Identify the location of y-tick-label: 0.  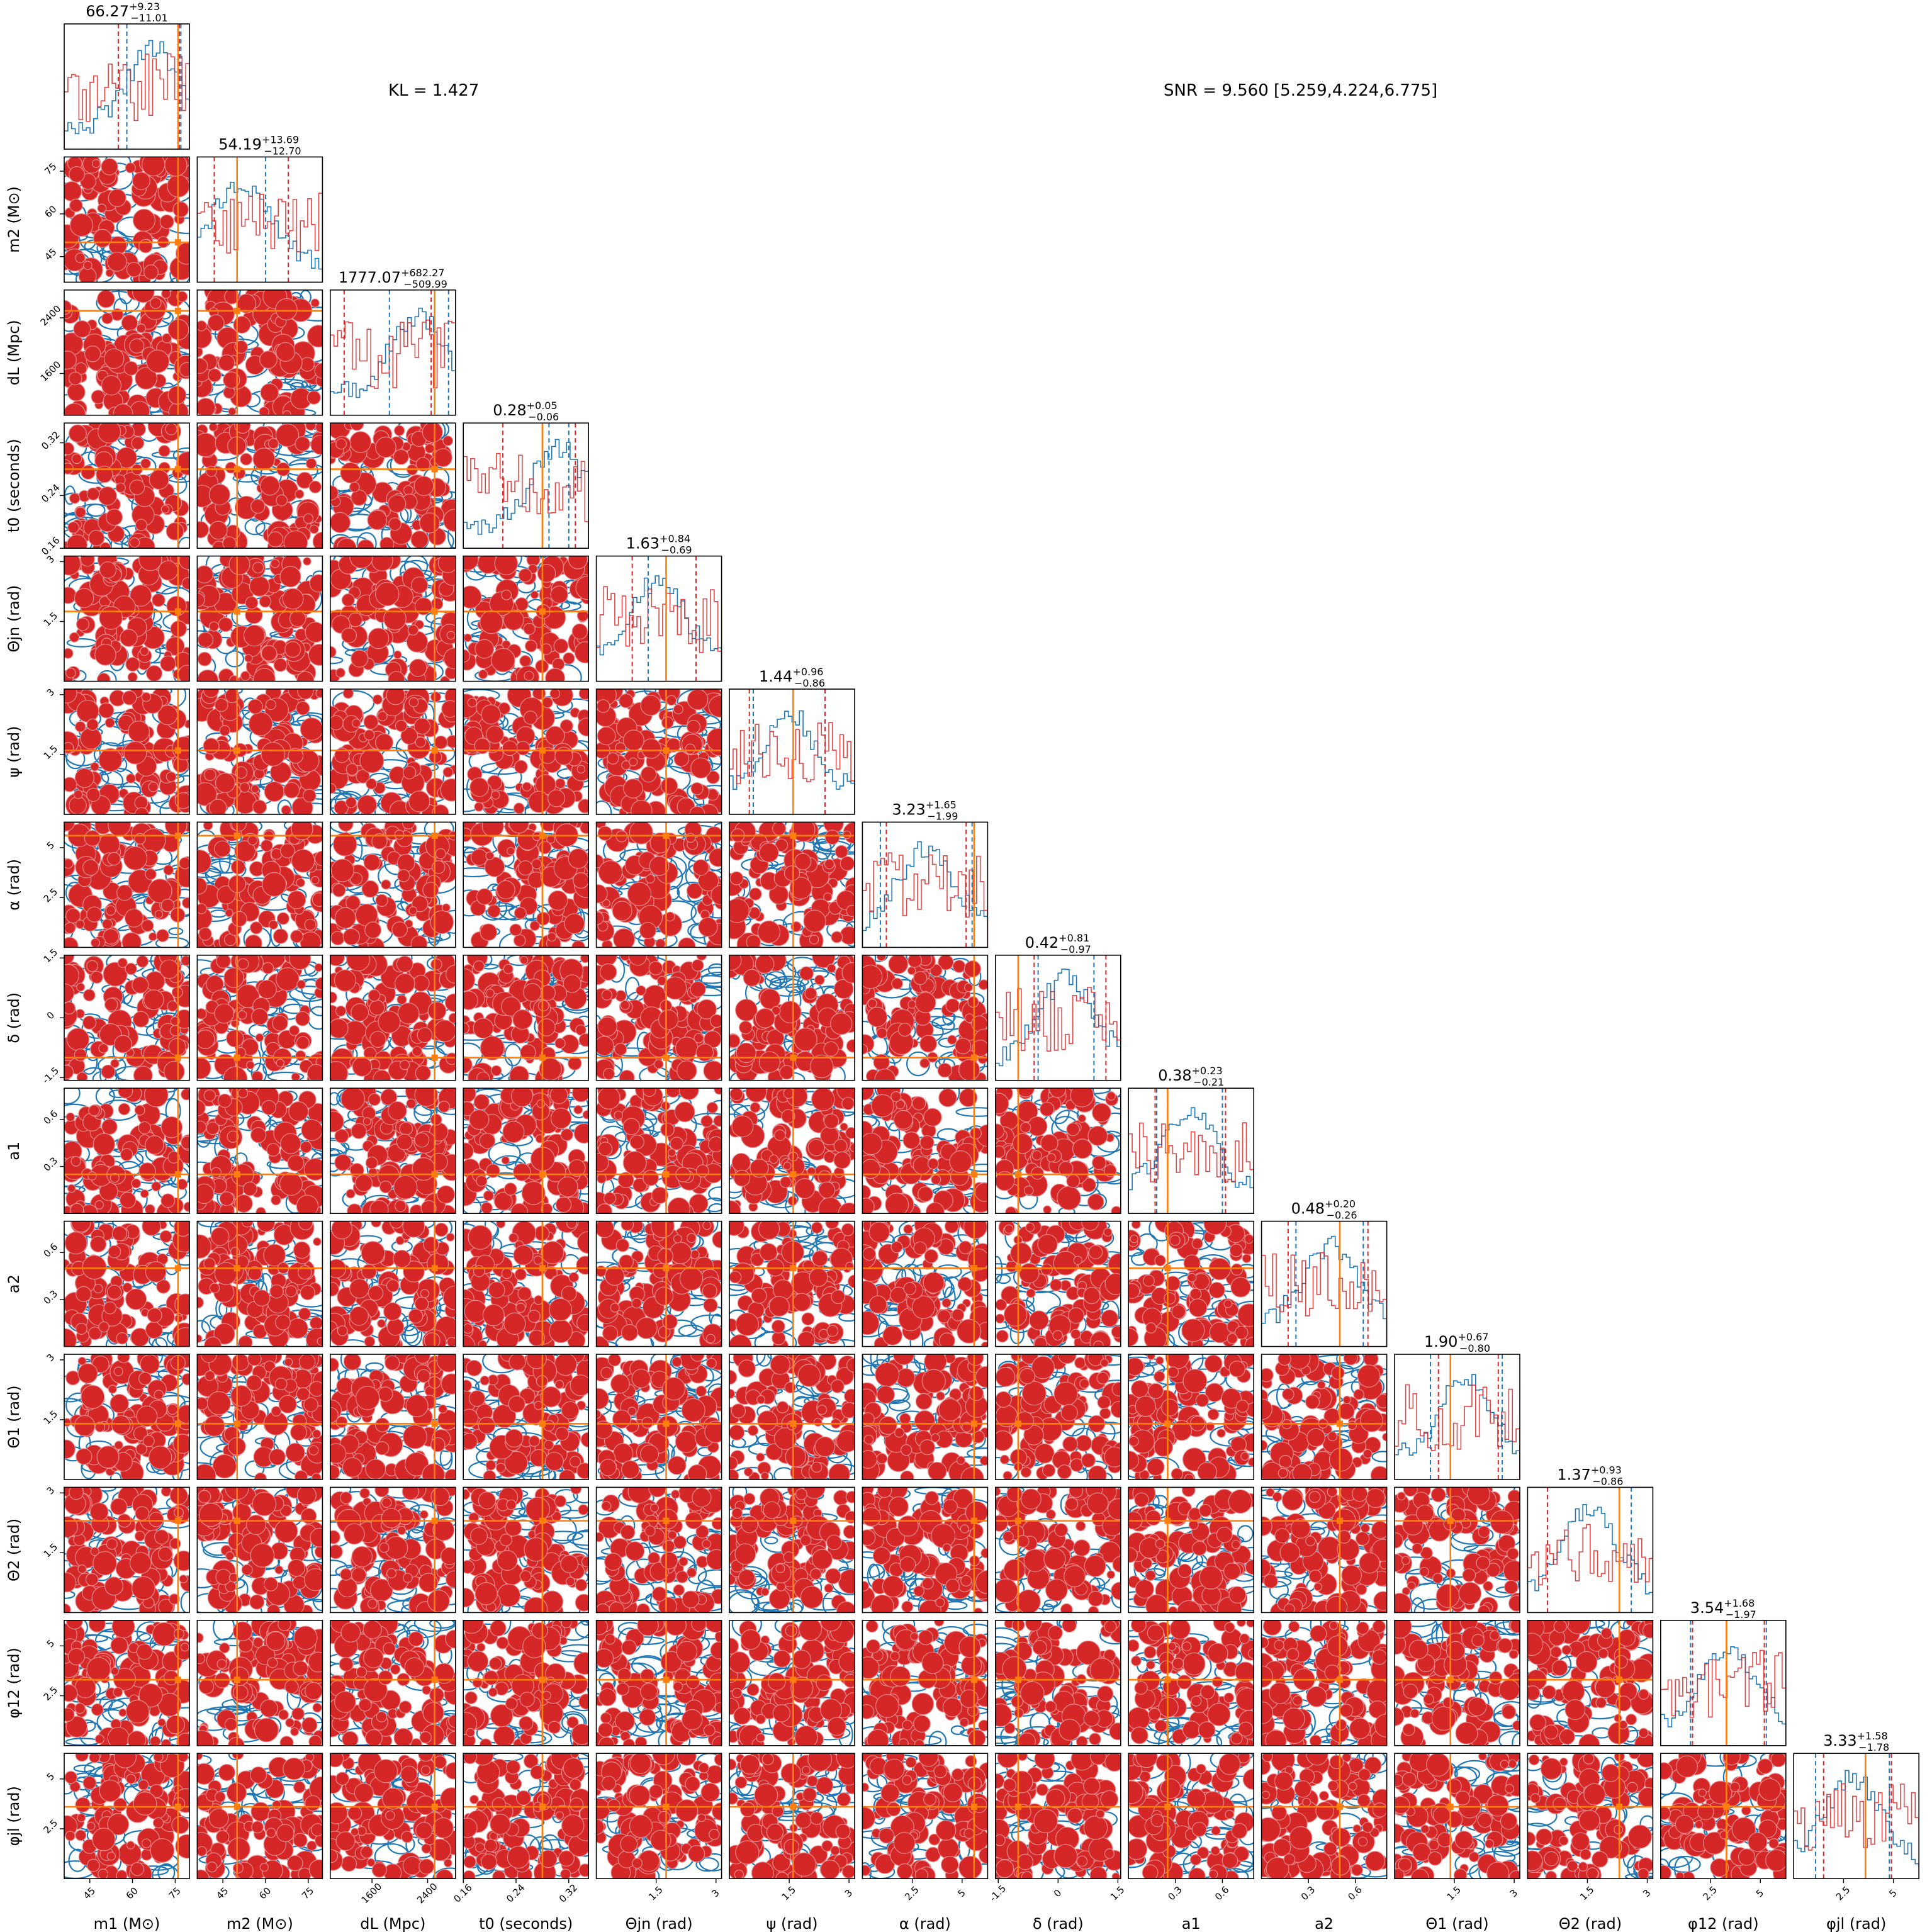
(51, 1015).